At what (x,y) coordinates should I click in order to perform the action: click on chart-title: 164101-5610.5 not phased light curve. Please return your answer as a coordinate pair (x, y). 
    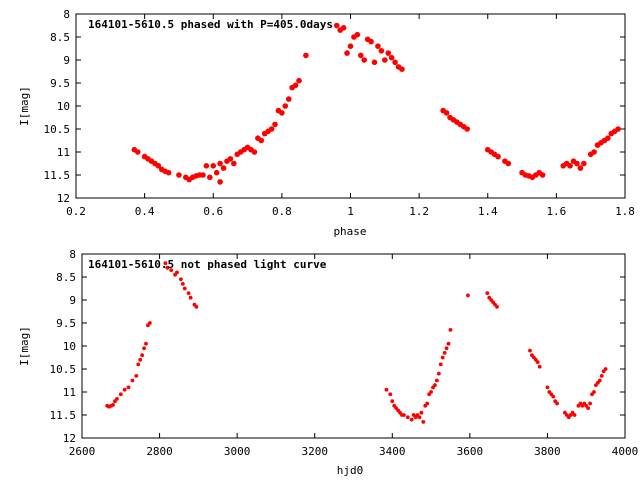
    Looking at the image, I should click on (207, 264).